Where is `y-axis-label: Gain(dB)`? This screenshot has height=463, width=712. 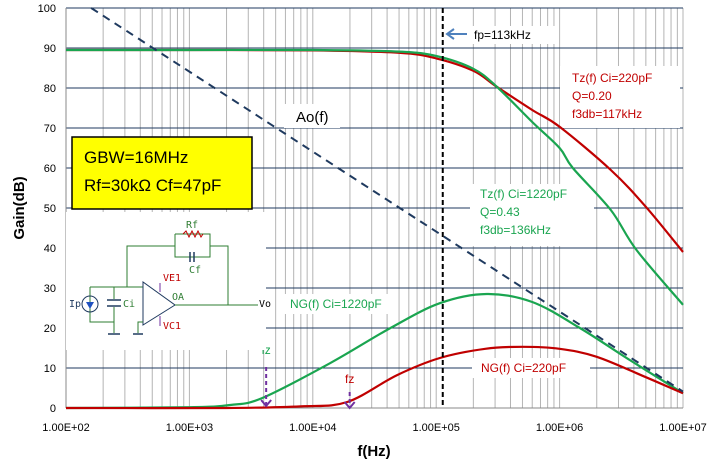
y-axis-label: Gain(dB) is located at coordinates (19, 207).